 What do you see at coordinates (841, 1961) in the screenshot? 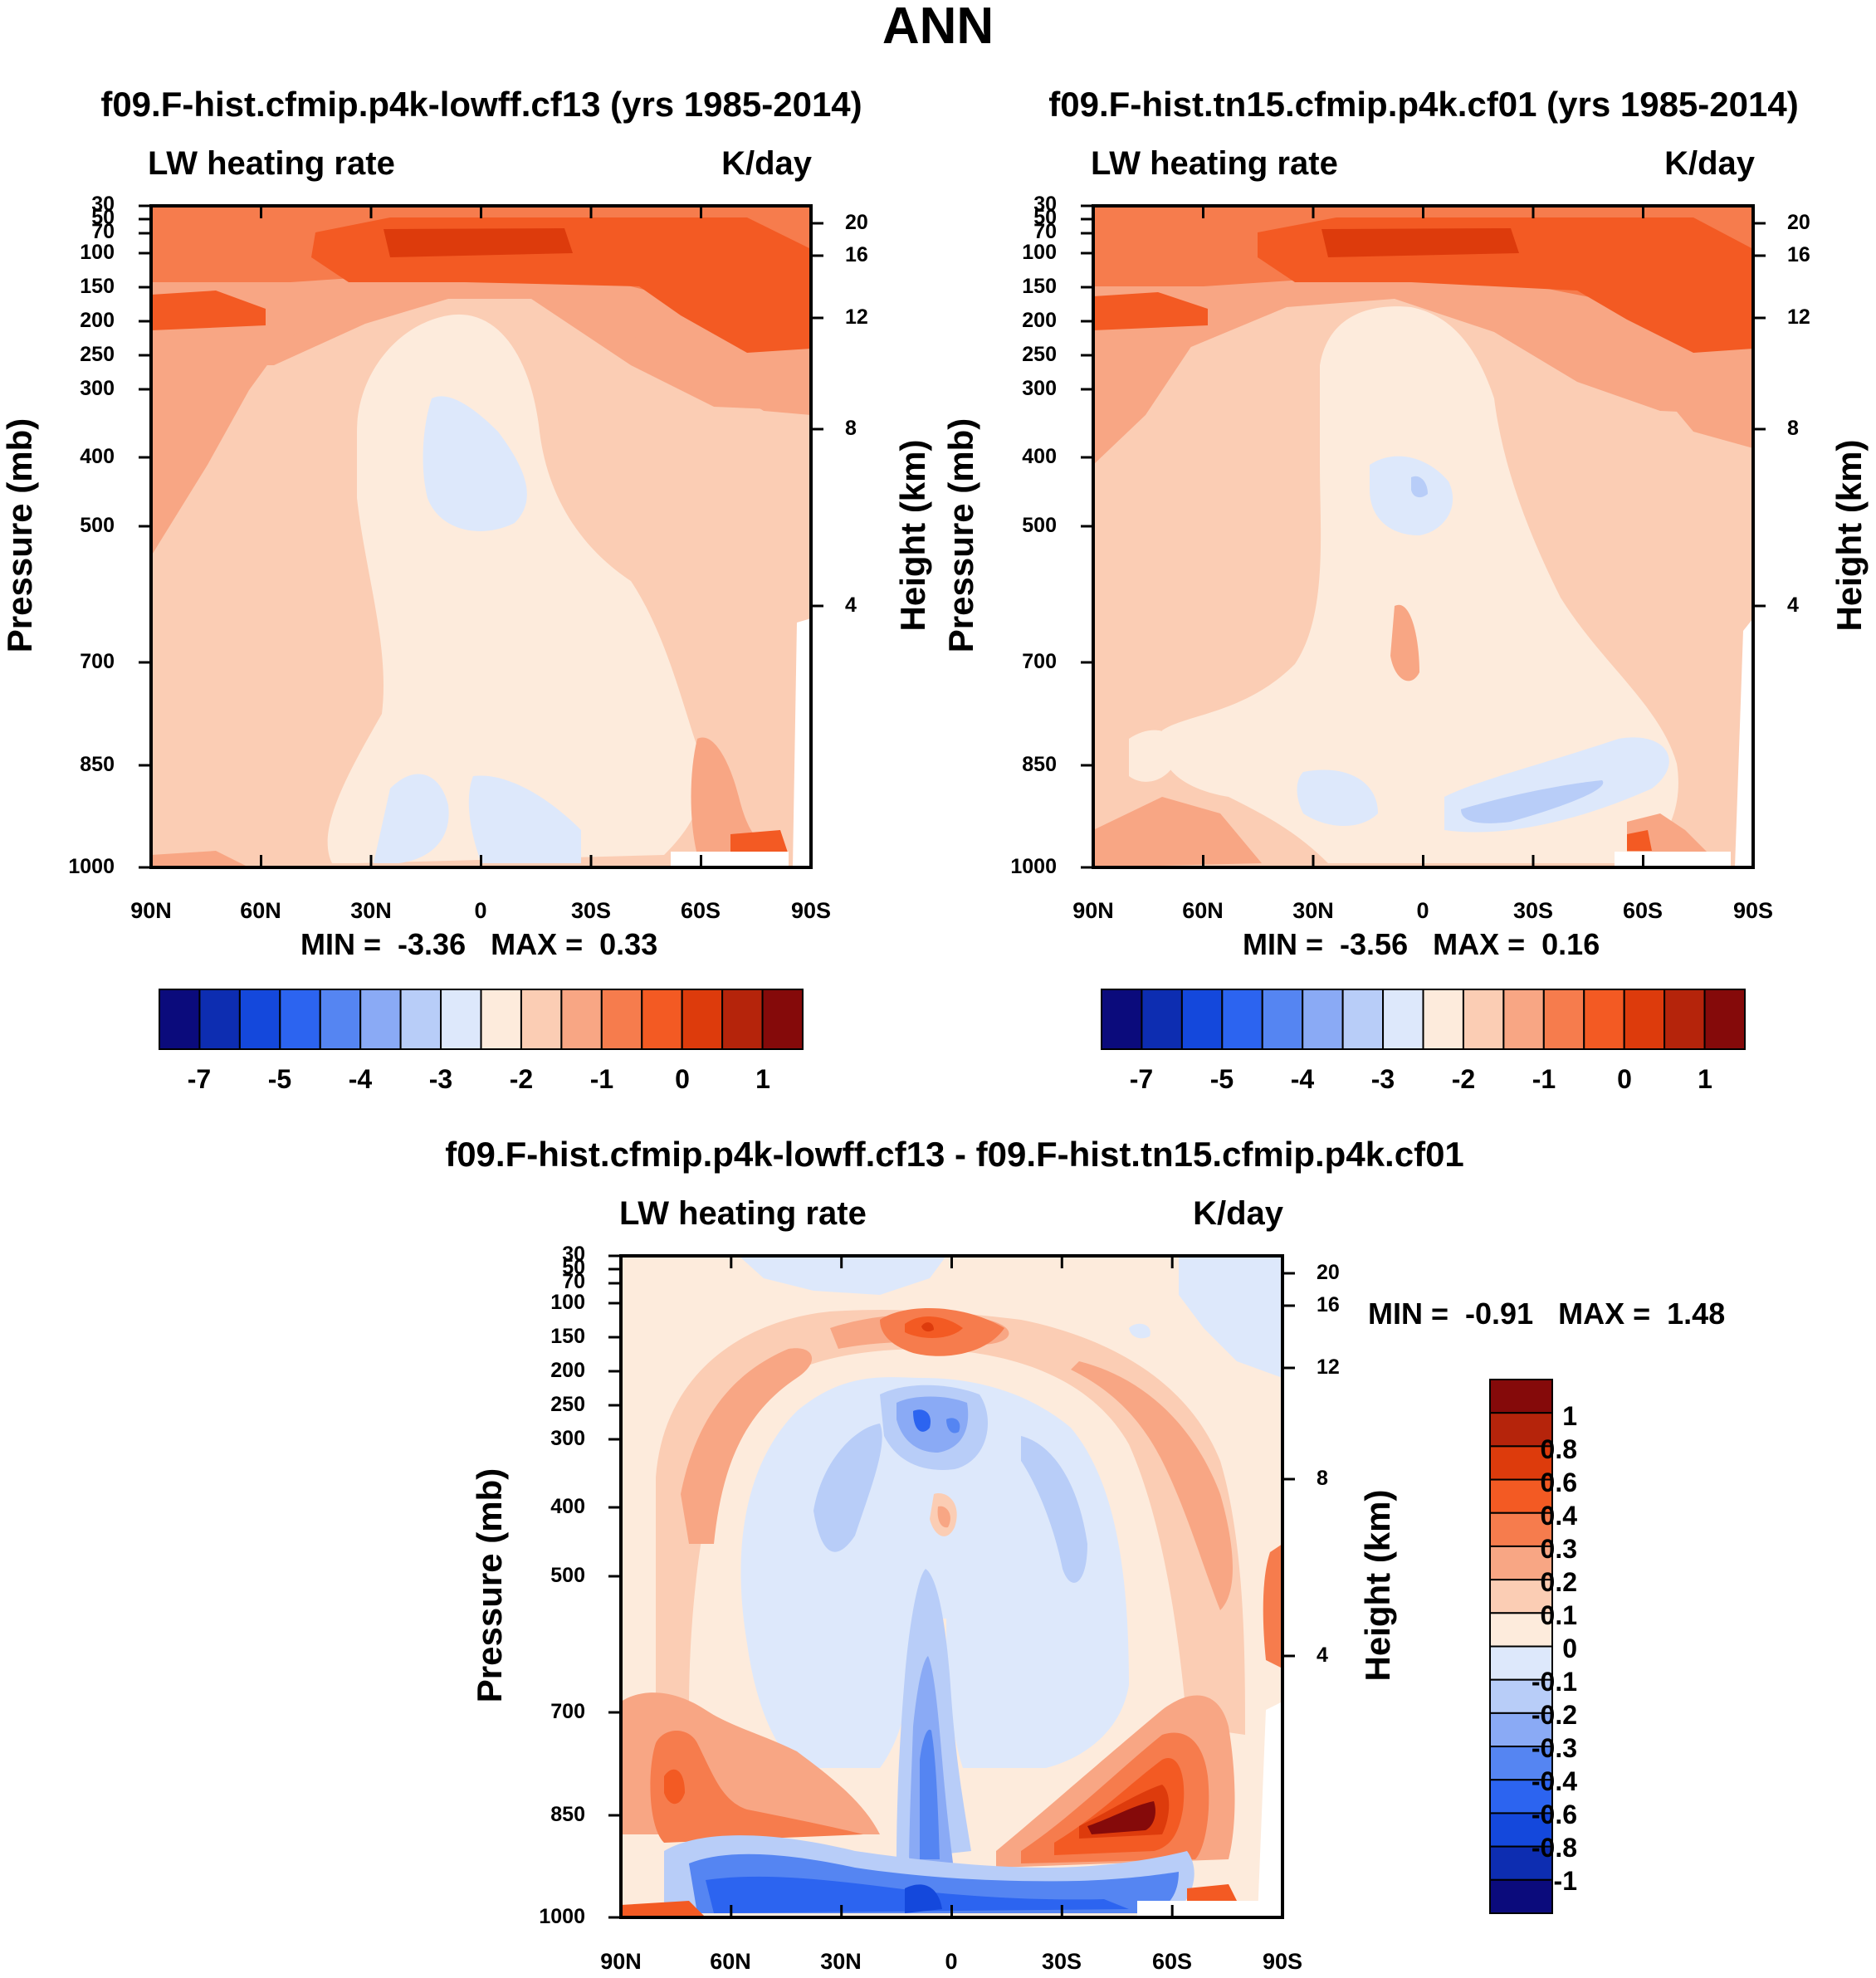
I see `x-tick-label: 30N` at bounding box center [841, 1961].